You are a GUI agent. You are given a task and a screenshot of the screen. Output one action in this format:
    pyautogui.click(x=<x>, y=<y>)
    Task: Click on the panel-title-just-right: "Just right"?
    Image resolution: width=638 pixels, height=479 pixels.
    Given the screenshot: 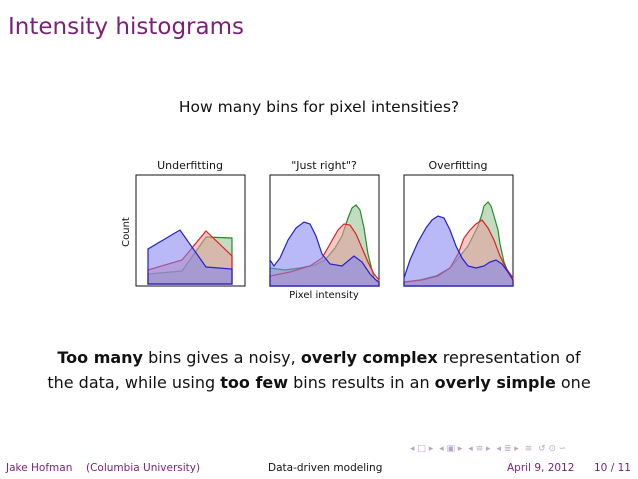 What is the action you would take?
    pyautogui.click(x=324, y=165)
    